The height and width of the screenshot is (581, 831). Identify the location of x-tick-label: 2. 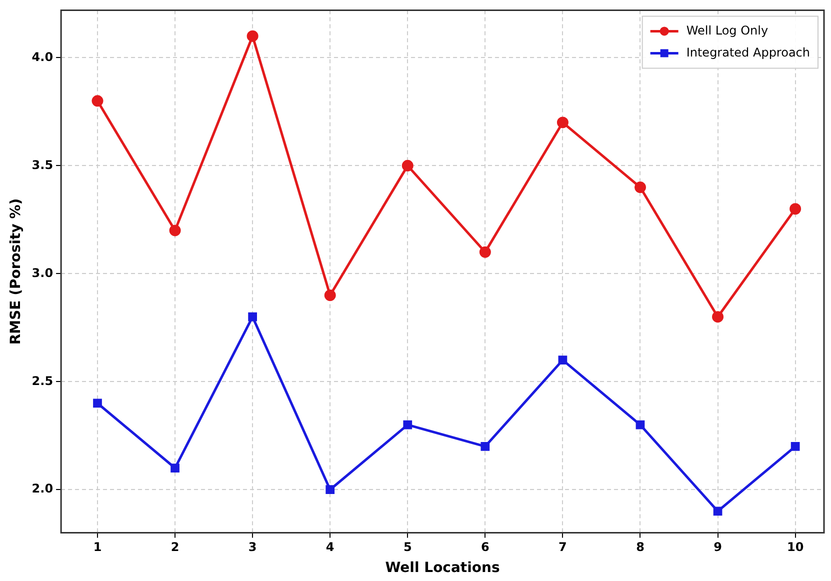
(175, 547).